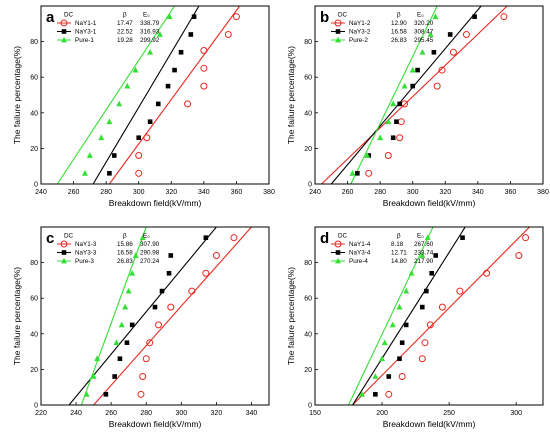  What do you see at coordinates (84, 261) in the screenshot?
I see `legend-series-name: Pure-3` at bounding box center [84, 261].